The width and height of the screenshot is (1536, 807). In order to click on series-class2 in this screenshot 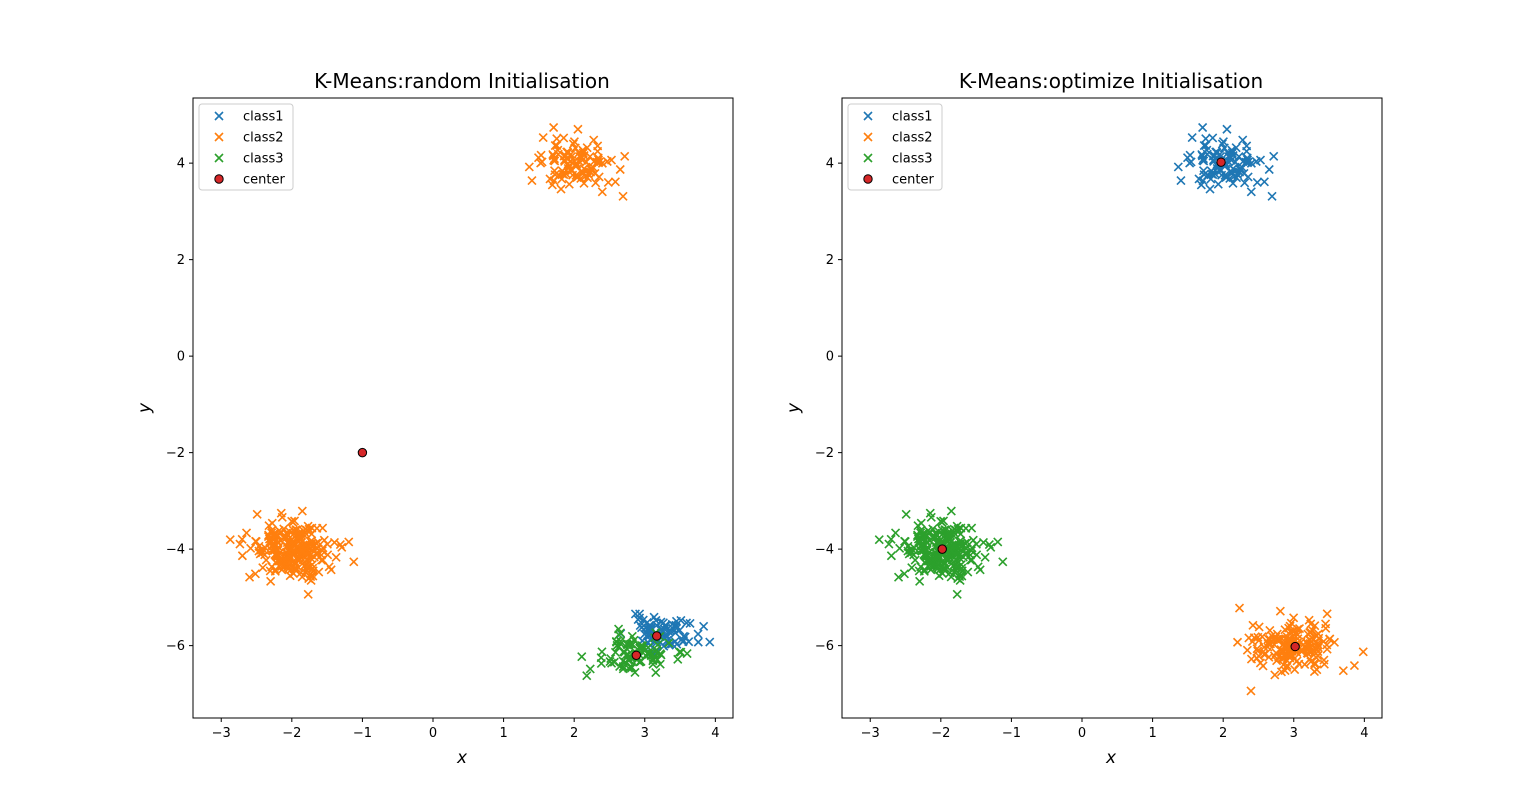, I will do `click(1300, 649)`.